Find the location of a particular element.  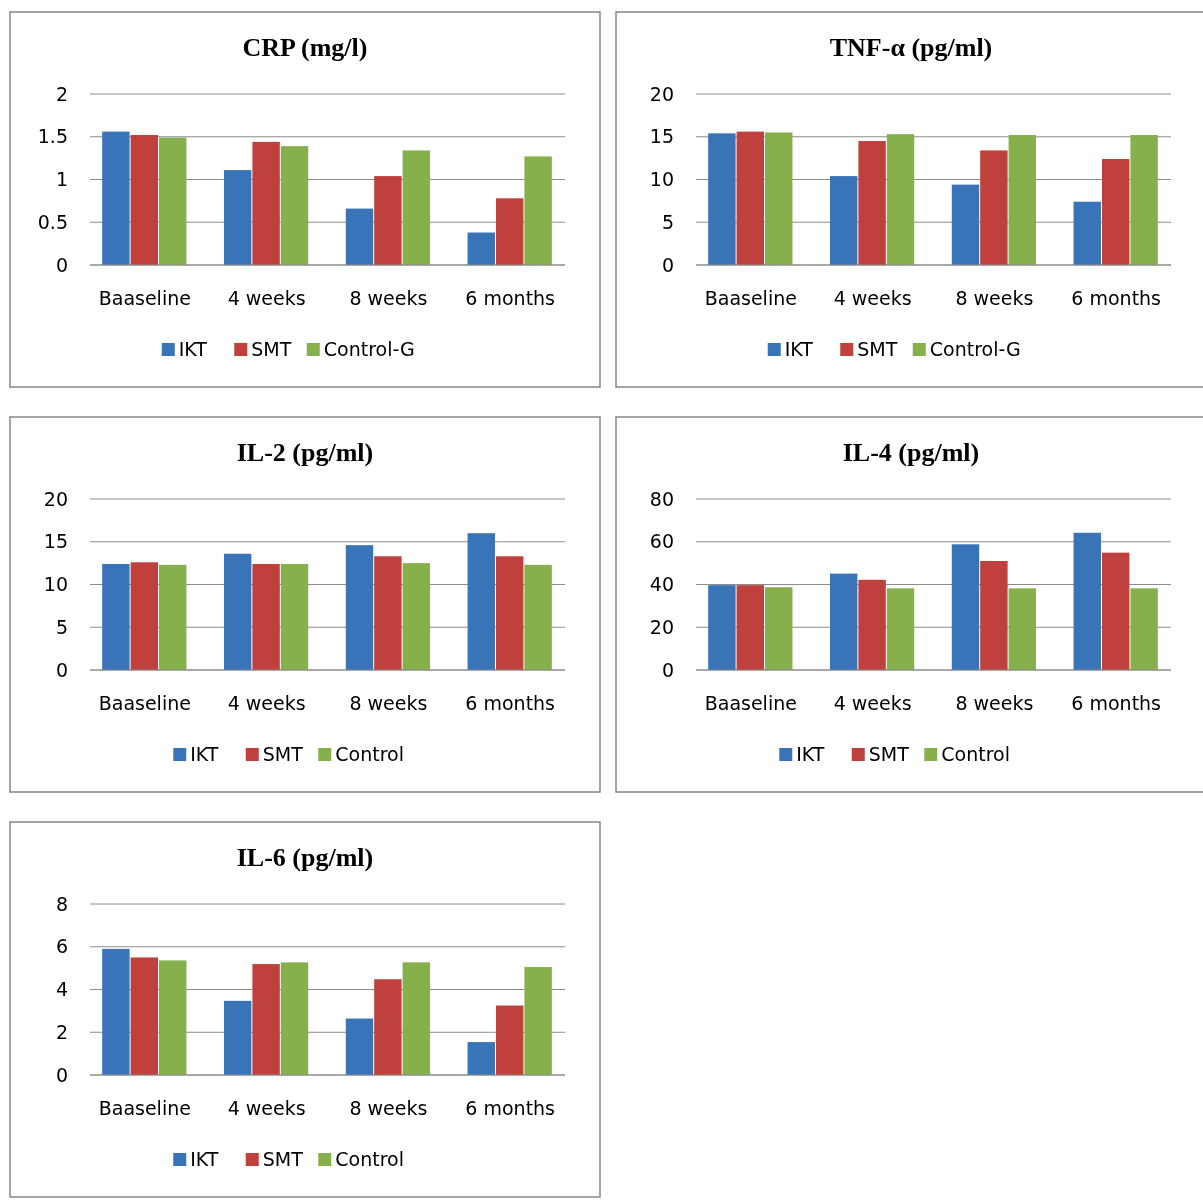

chart-title: IL-6 (pg/ml) is located at coordinates (305, 857).